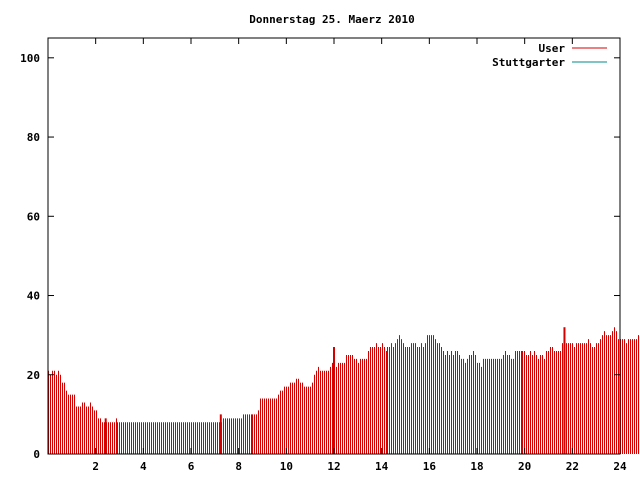 The height and width of the screenshot is (480, 640). What do you see at coordinates (33, 216) in the screenshot?
I see `y-tick-label: 60` at bounding box center [33, 216].